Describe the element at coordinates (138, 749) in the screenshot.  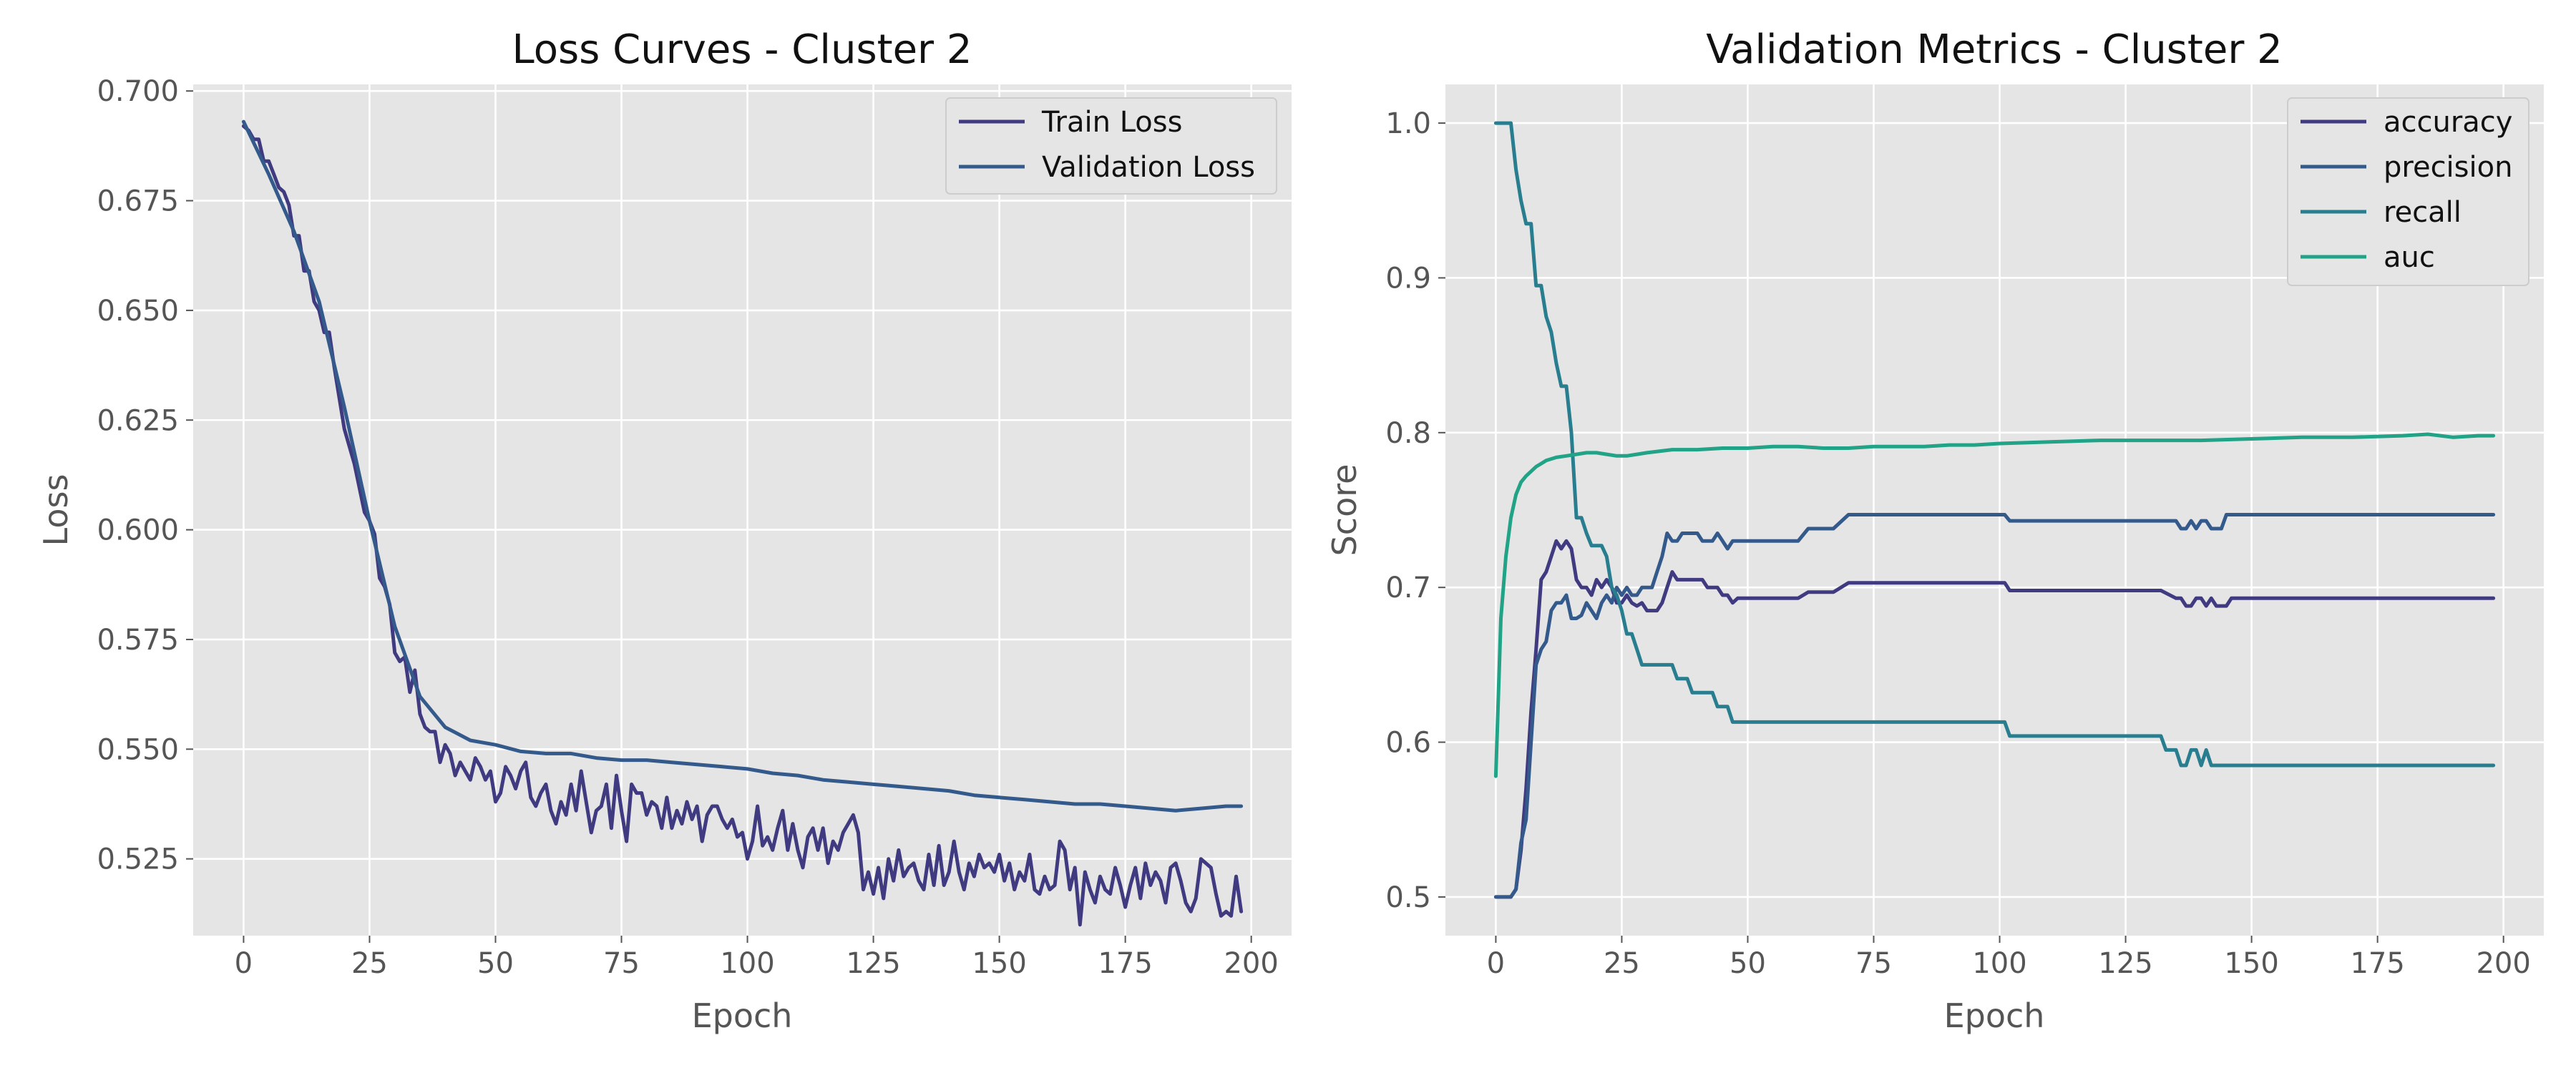
I see `loss-y-tick-label: 0.550` at that location.